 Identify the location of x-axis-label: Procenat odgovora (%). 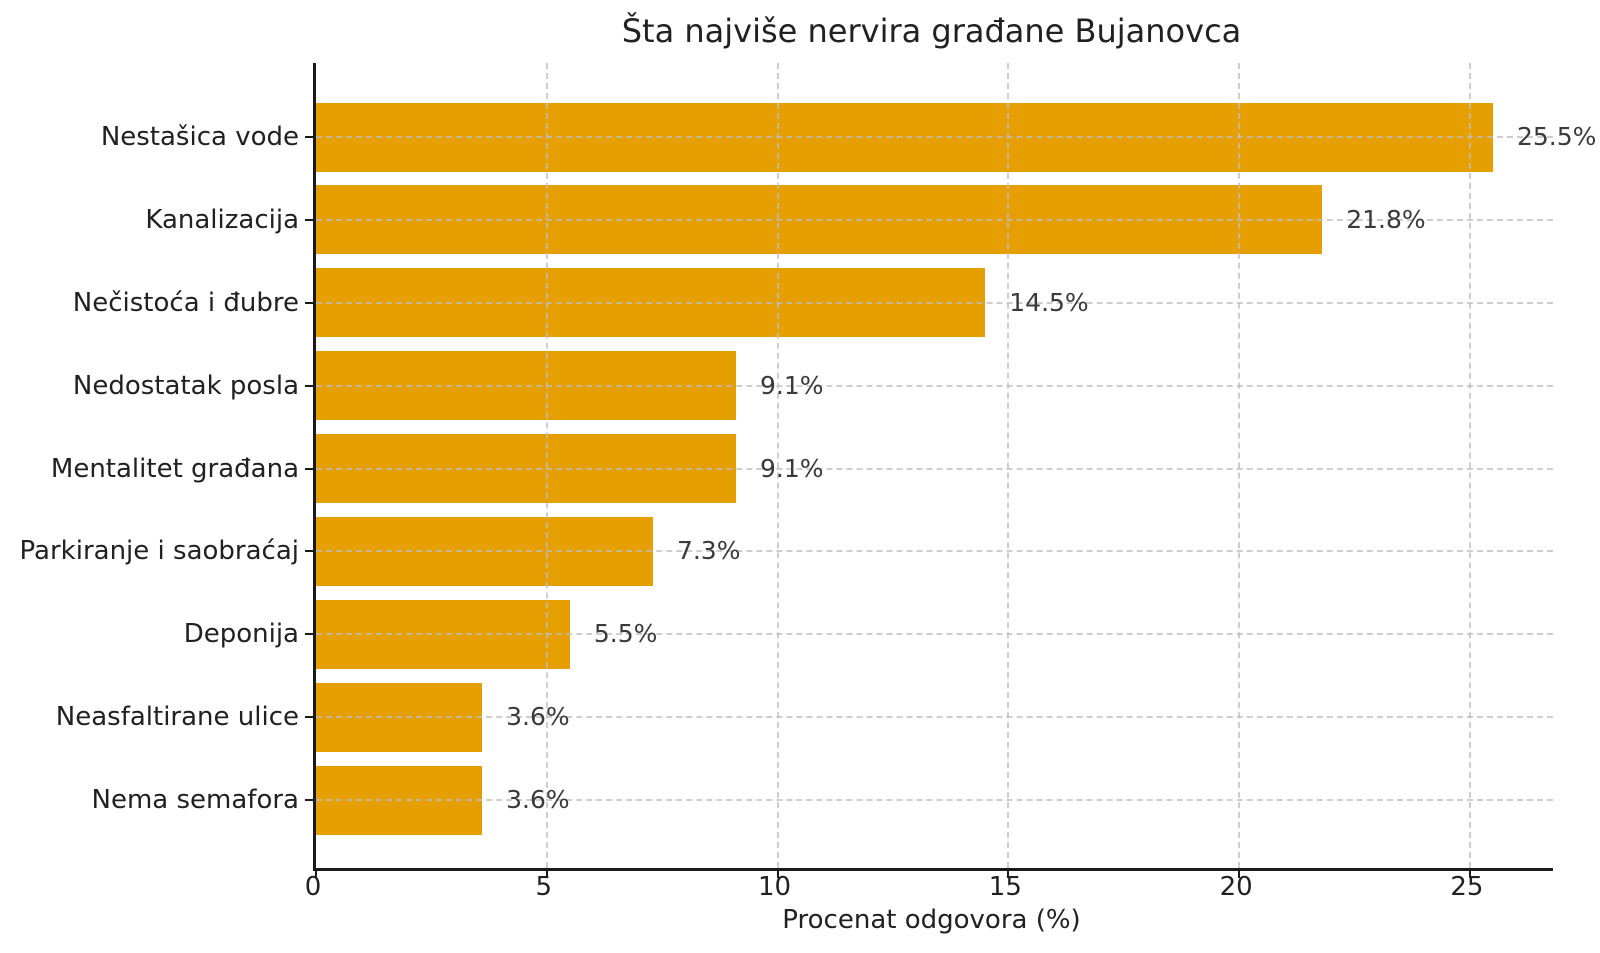
(931, 920).